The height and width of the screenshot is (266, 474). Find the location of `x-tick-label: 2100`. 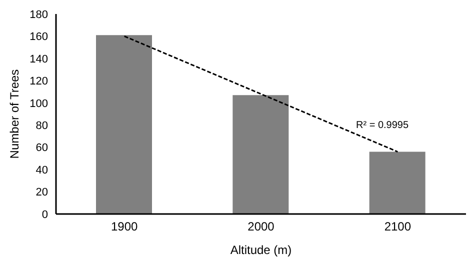

x-tick-label: 2100 is located at coordinates (398, 227).